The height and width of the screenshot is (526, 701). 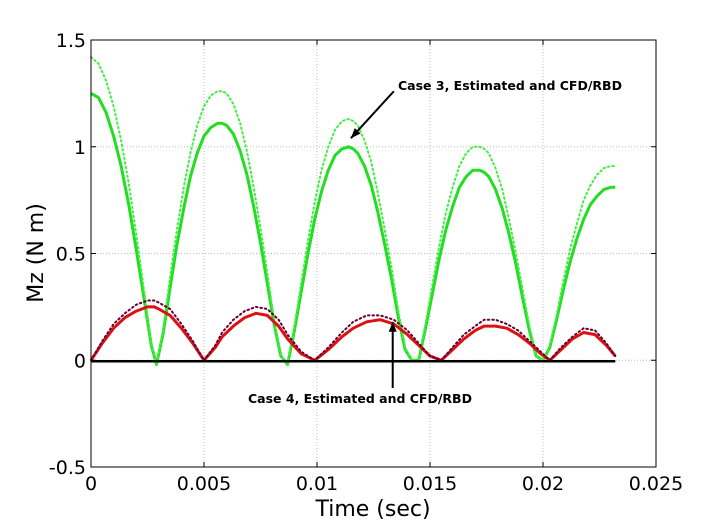 What do you see at coordinates (36, 253) in the screenshot?
I see `y-axis-label: Mz (N m)` at bounding box center [36, 253].